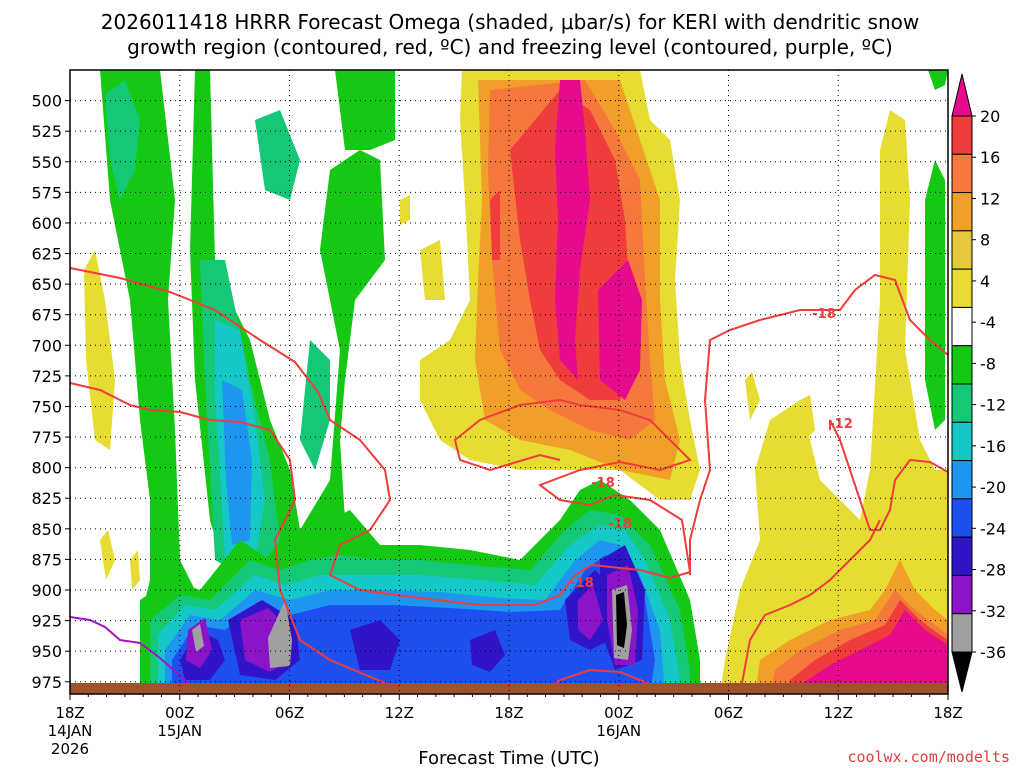  What do you see at coordinates (46, 131) in the screenshot?
I see `y-tick-label: 525` at bounding box center [46, 131].